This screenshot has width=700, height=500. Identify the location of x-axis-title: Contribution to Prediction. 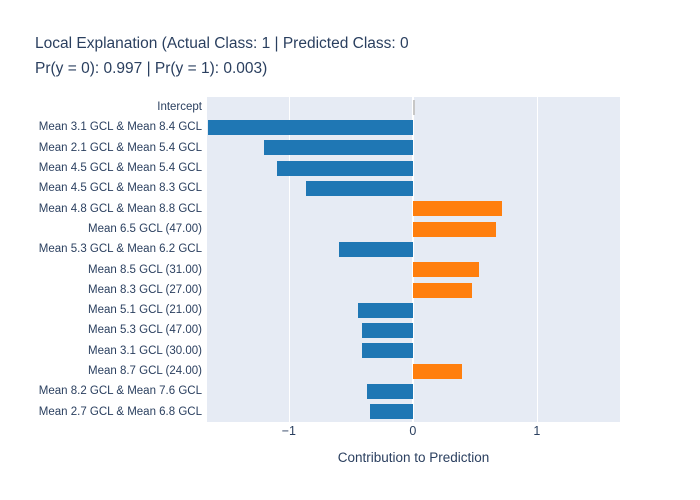
(413, 457).